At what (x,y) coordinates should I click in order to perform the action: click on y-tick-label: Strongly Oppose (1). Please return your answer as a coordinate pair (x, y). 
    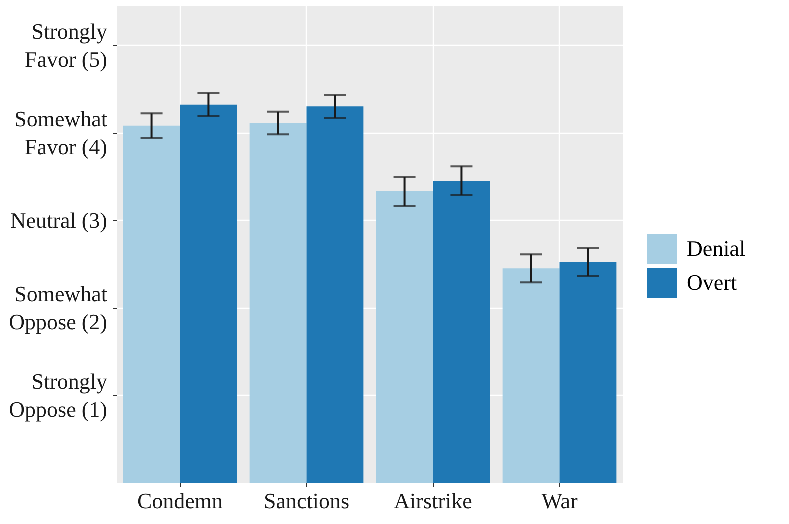
    Looking at the image, I should click on (58, 395).